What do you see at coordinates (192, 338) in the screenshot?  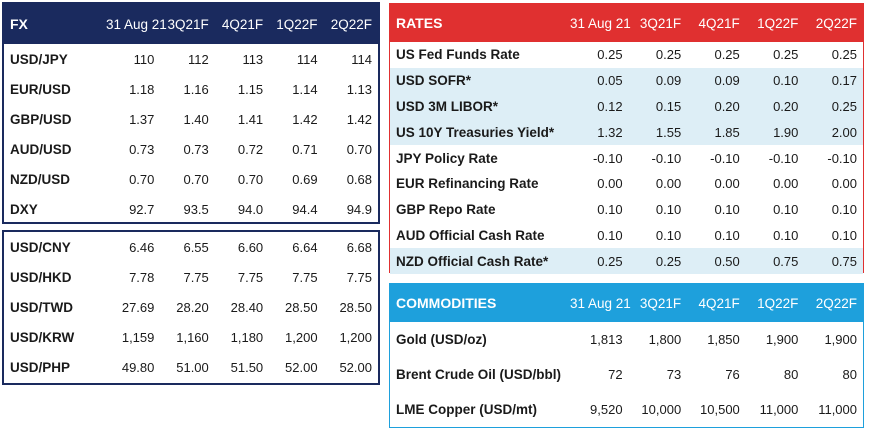 I see `cell-value: 1,160` at bounding box center [192, 338].